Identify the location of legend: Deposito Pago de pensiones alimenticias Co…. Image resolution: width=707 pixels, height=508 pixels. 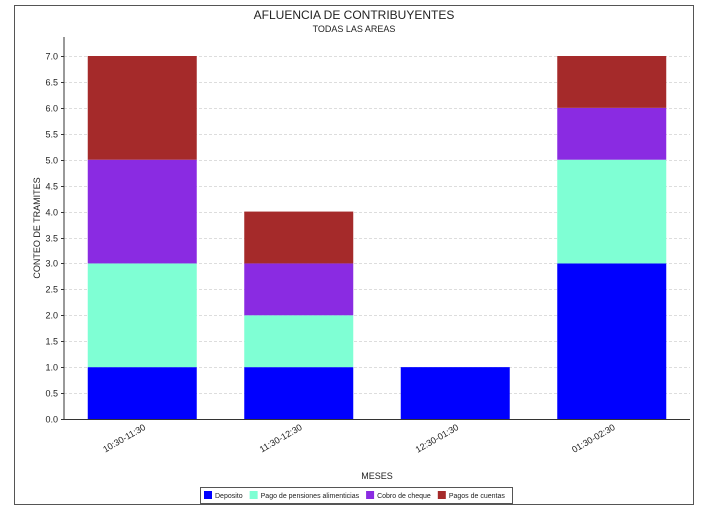
(356, 495).